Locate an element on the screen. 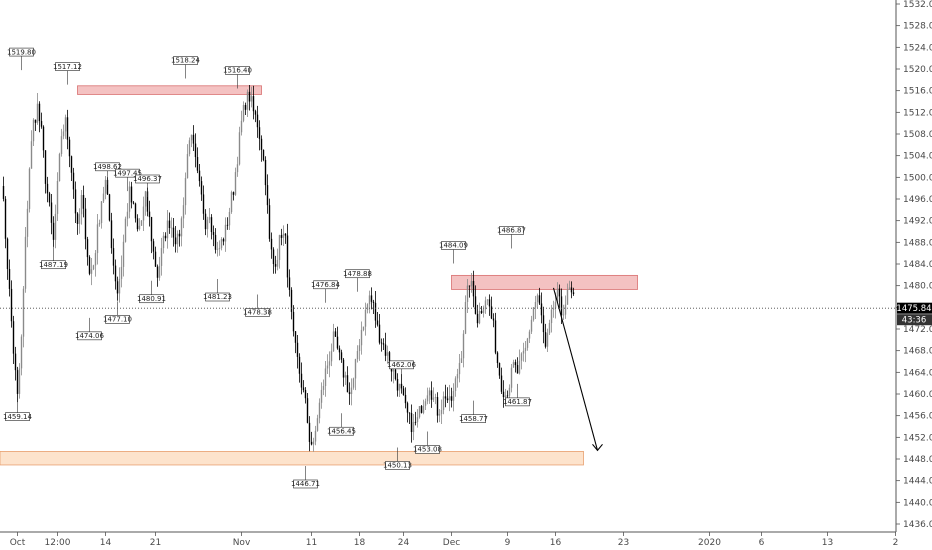 The image size is (932, 550). callout-value: 1476.84 is located at coordinates (325, 285).